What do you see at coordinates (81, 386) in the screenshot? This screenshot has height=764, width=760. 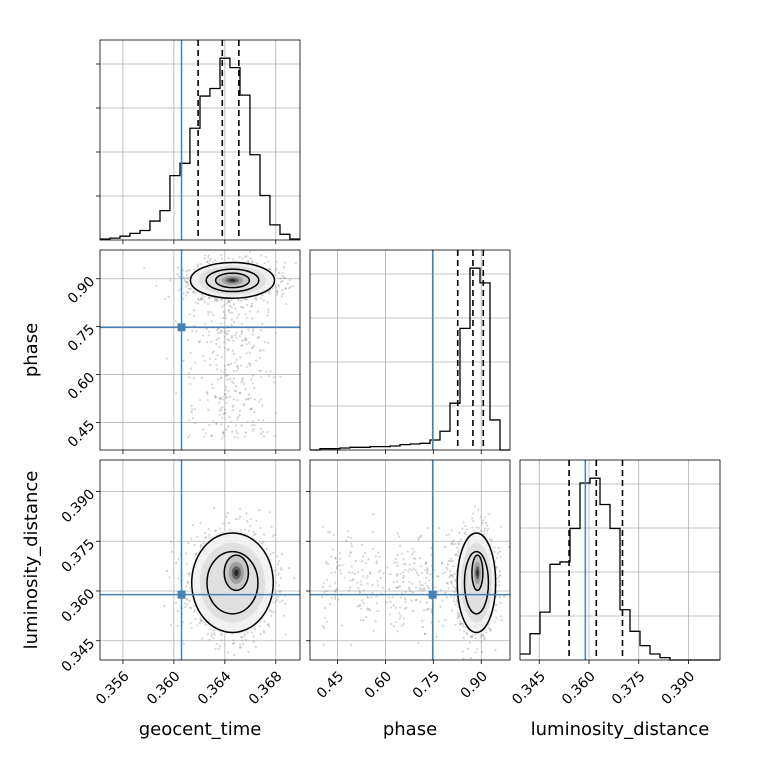 I see `y-tick-label-phase: 0.60` at bounding box center [81, 386].